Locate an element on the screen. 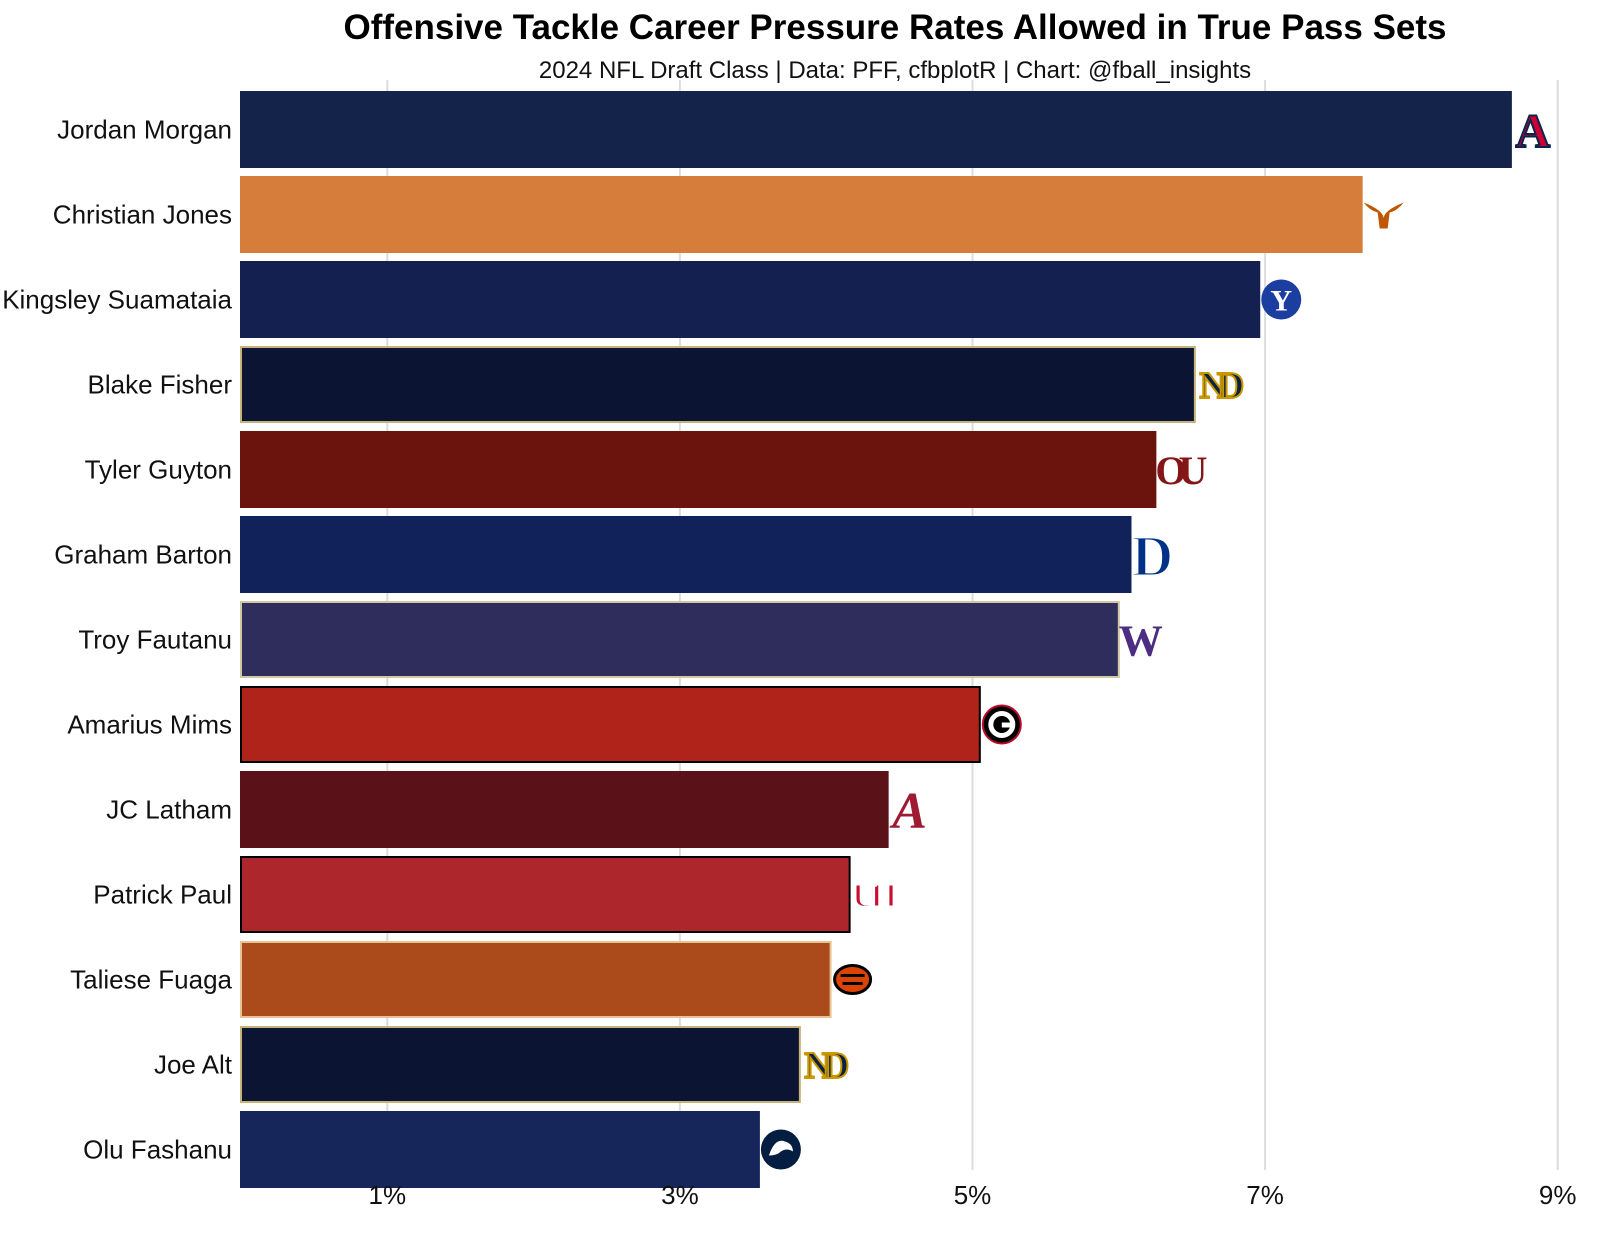 The height and width of the screenshot is (1233, 1600). x-tick-label: 9% is located at coordinates (1558, 1195).